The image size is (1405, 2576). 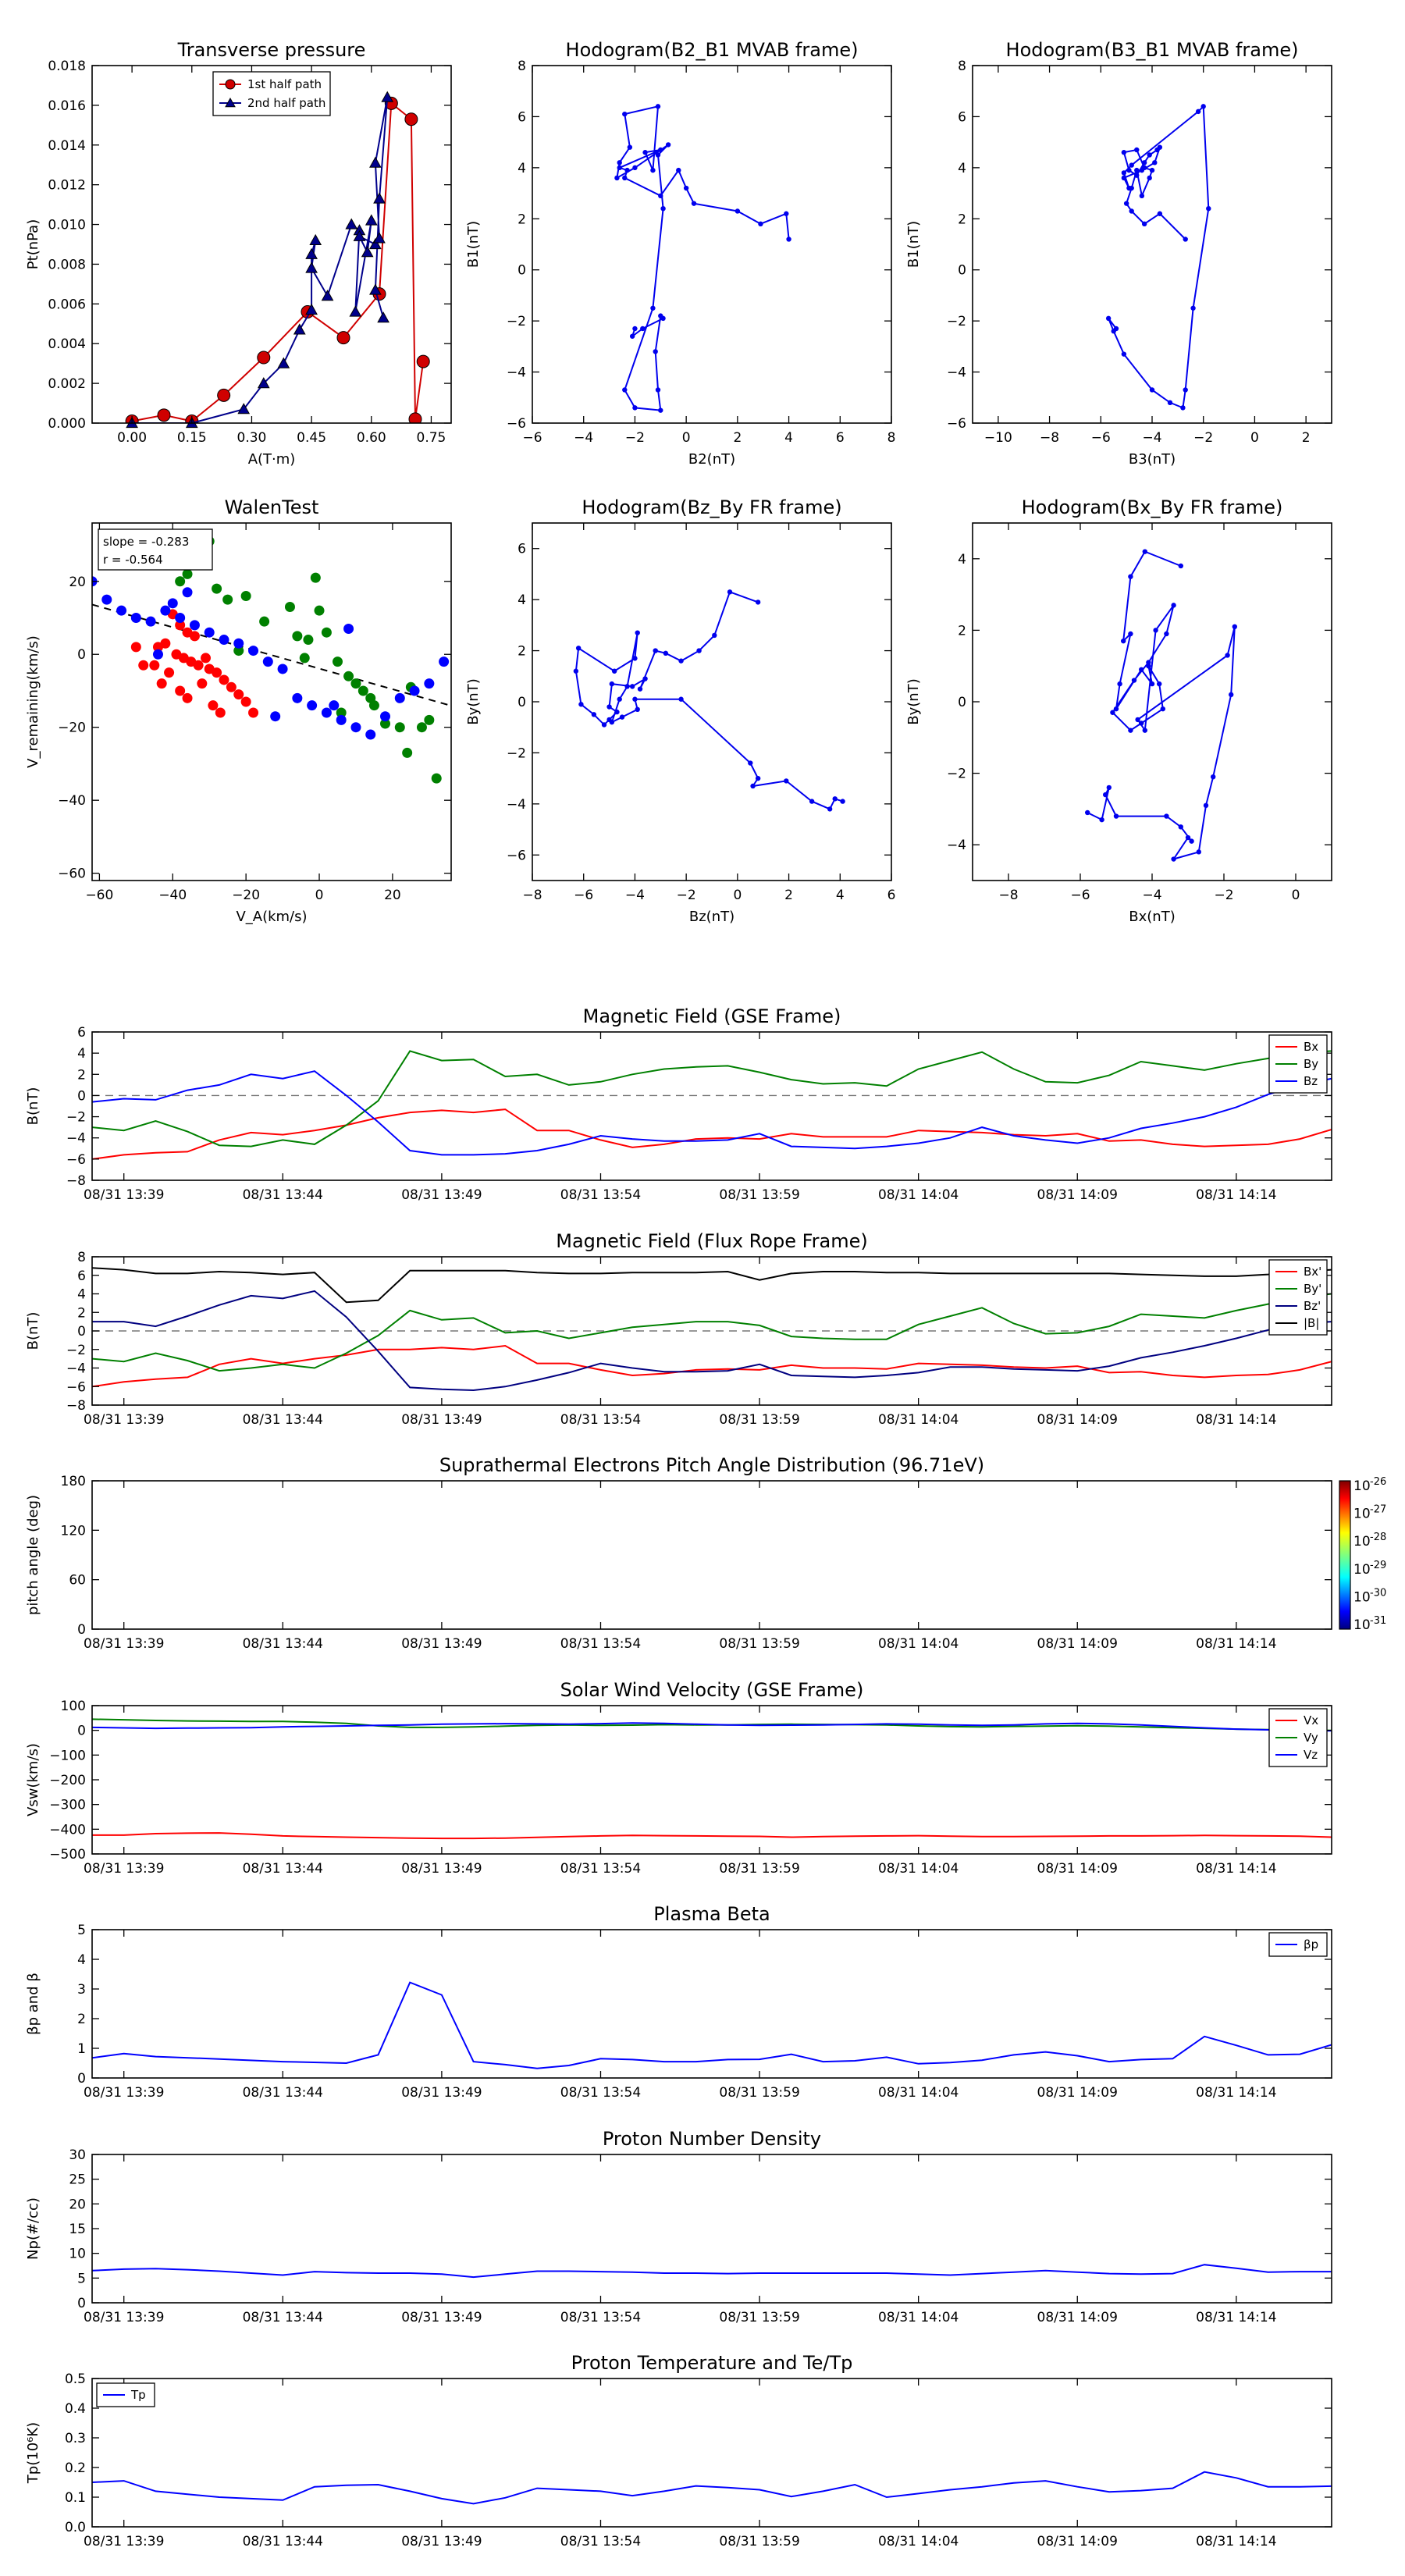 I want to click on y-tick-label: 0.016, so click(x=67, y=106).